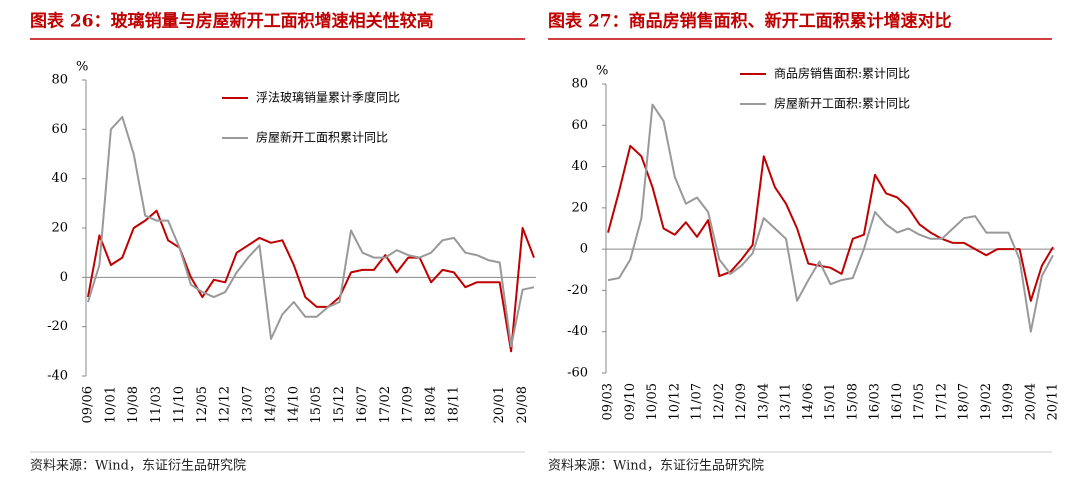 The height and width of the screenshot is (485, 1080). What do you see at coordinates (385, 404) in the screenshot?
I see `x-tick-label: 17/02` at bounding box center [385, 404].